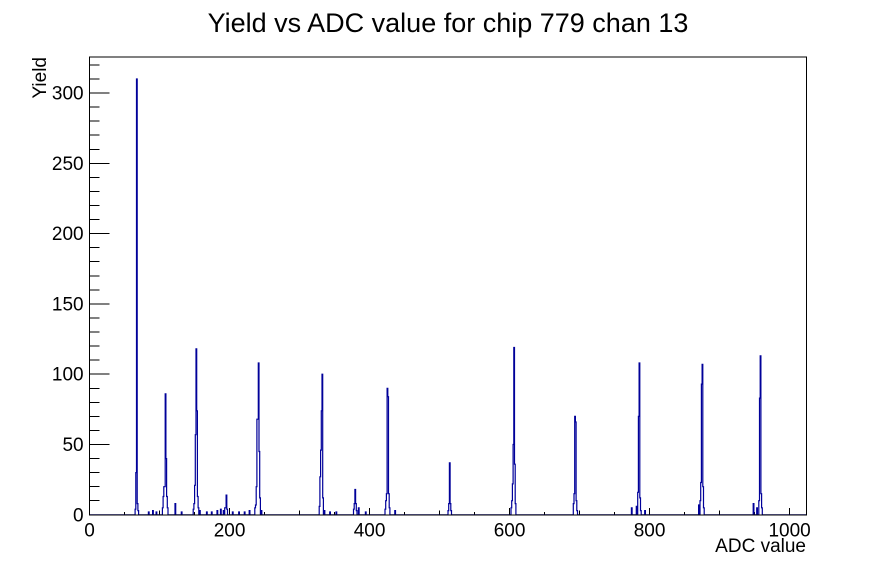  What do you see at coordinates (789, 531) in the screenshot?
I see `x-tick-label: 1000` at bounding box center [789, 531].